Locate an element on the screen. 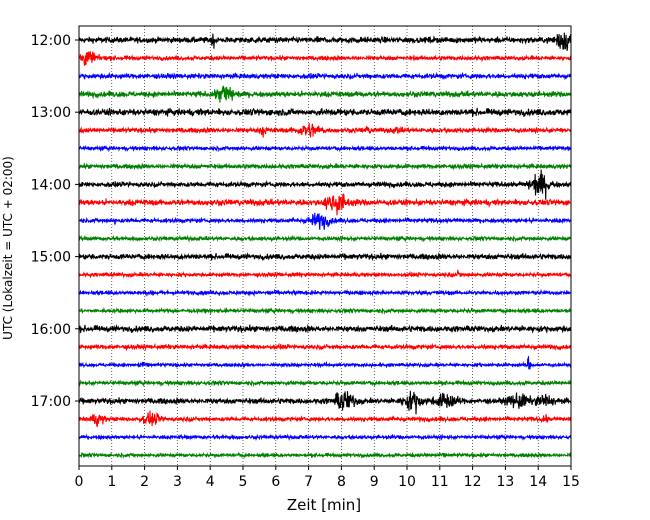 Image resolution: width=650 pixels, height=520 pixels. x-tick-label-6: 6 is located at coordinates (275, 482).